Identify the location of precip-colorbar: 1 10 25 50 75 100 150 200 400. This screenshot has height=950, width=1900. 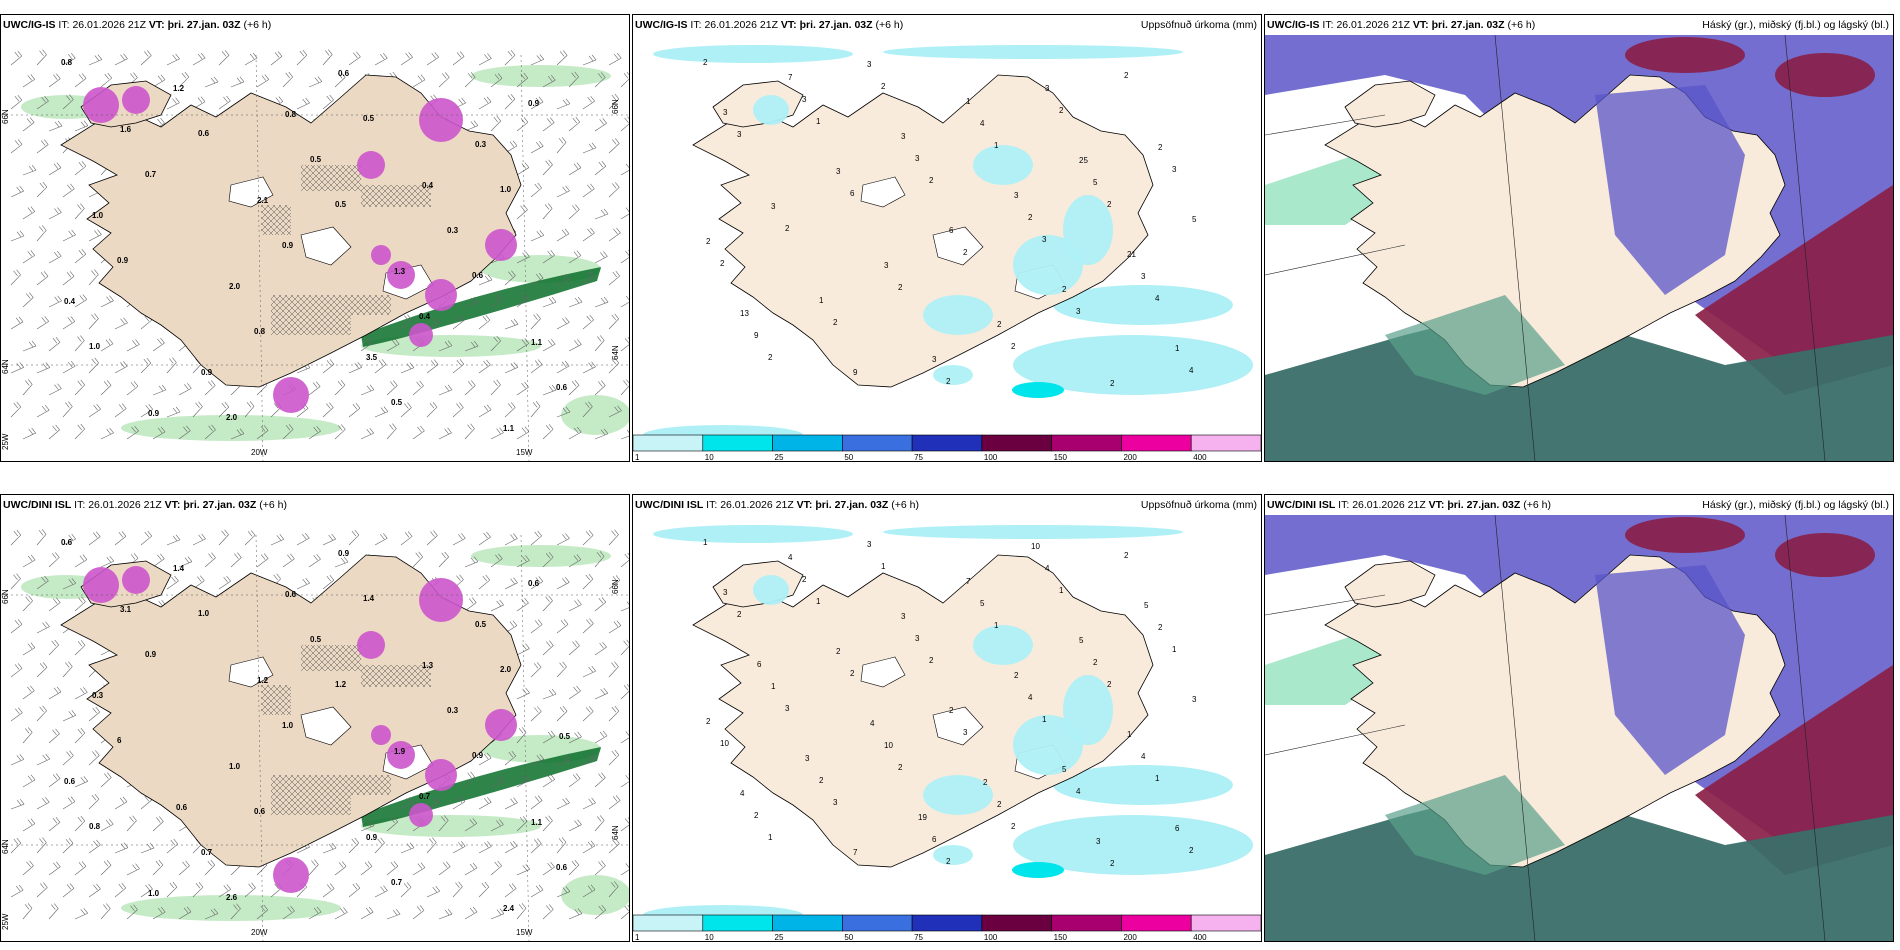
(947, 927).